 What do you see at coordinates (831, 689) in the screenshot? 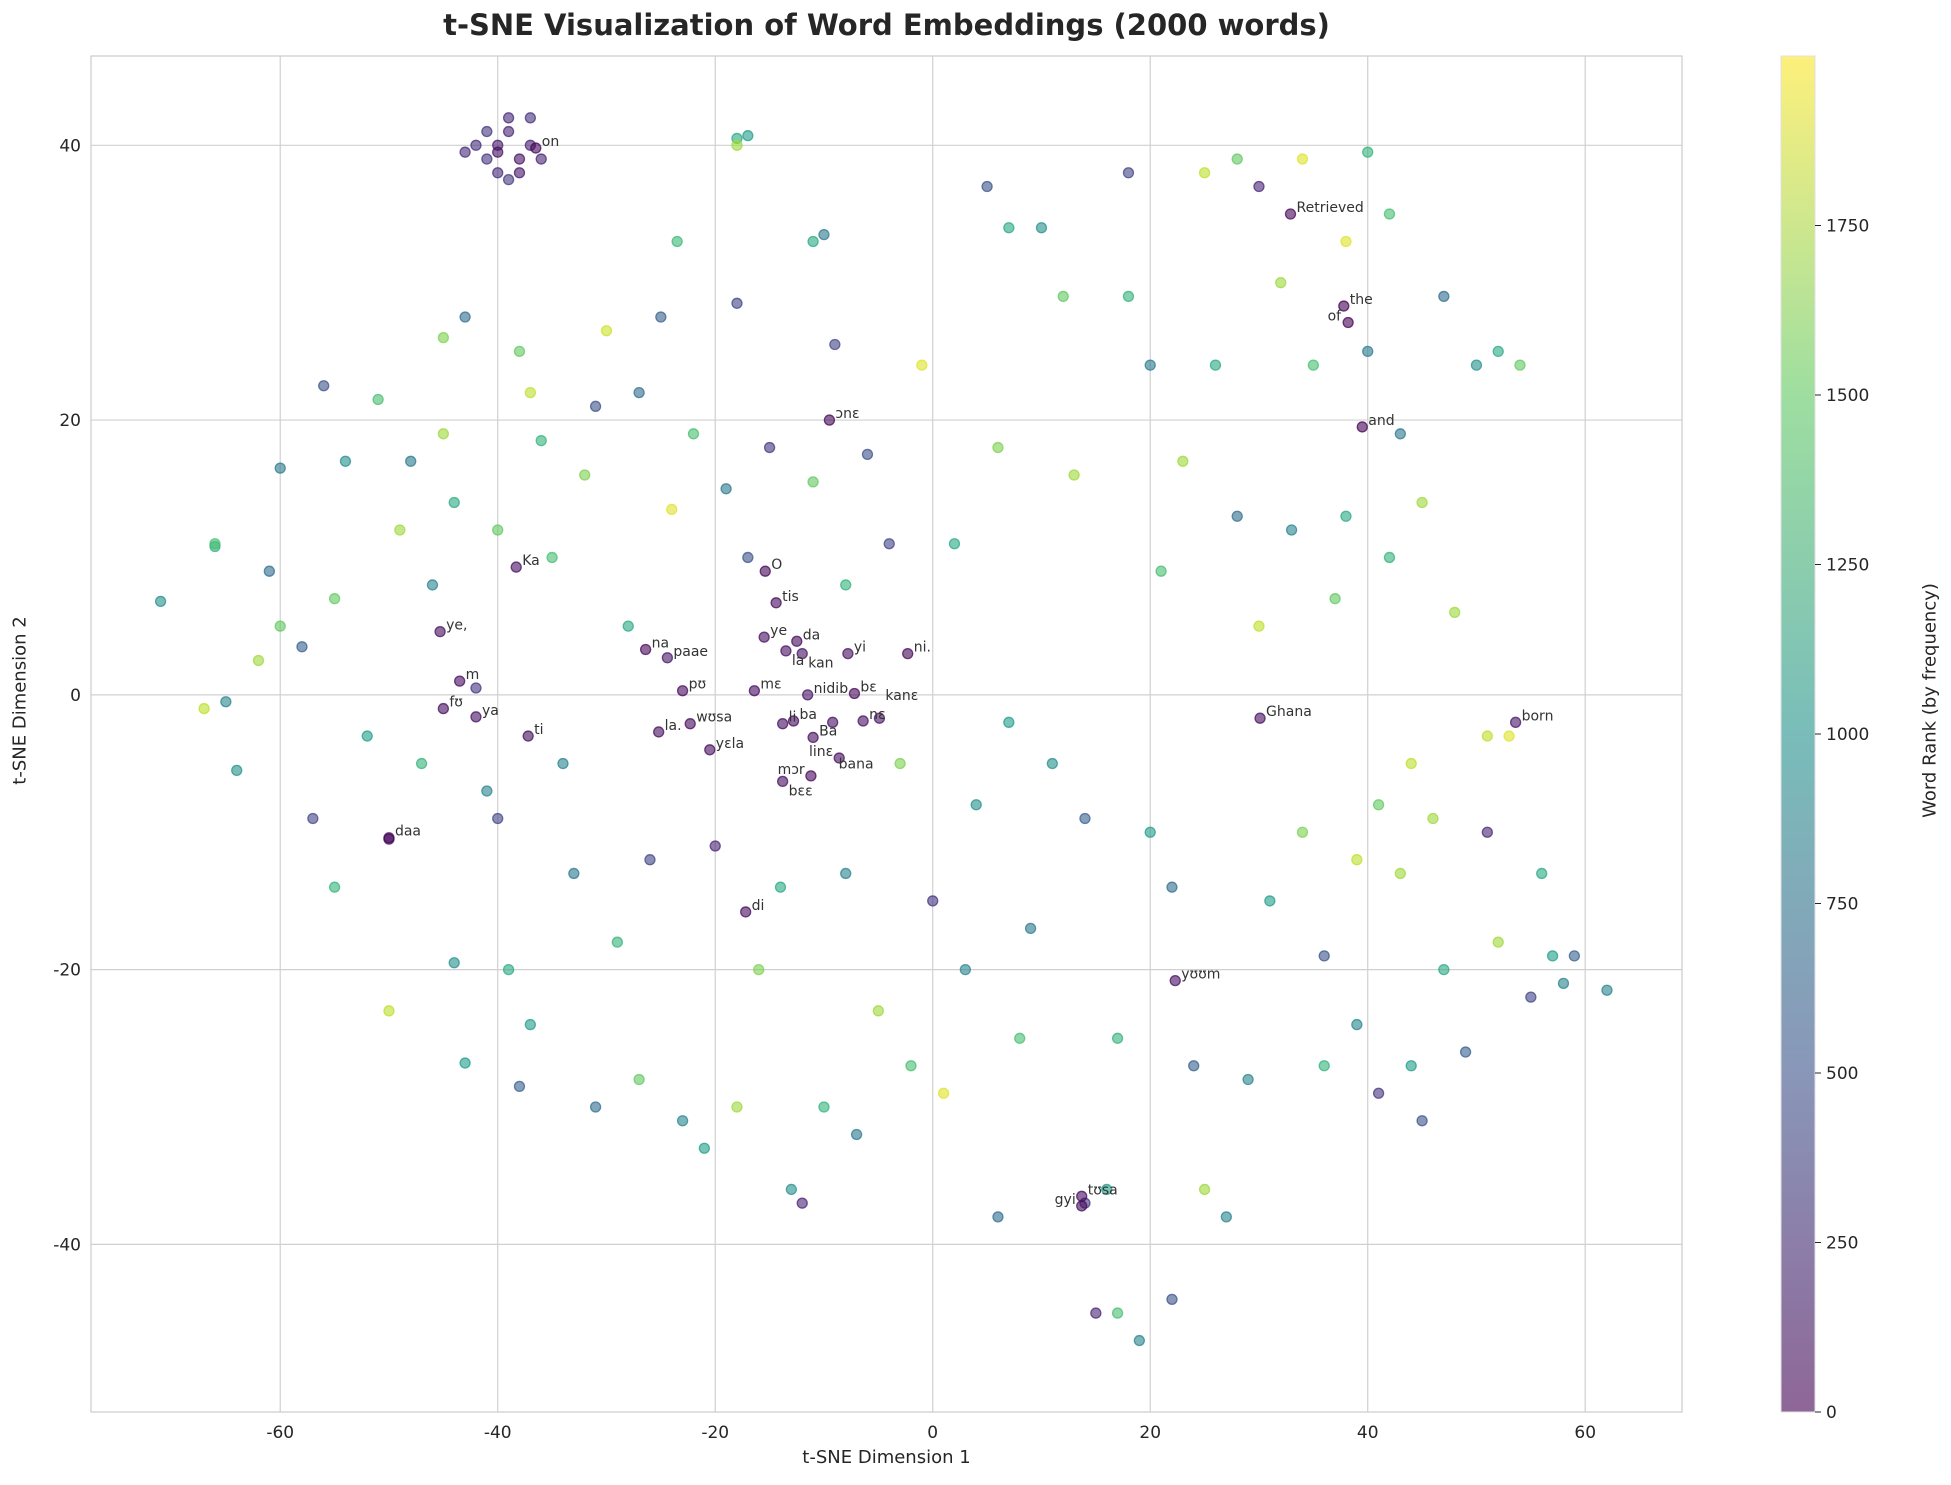
I see `word-label: nidib` at bounding box center [831, 689].